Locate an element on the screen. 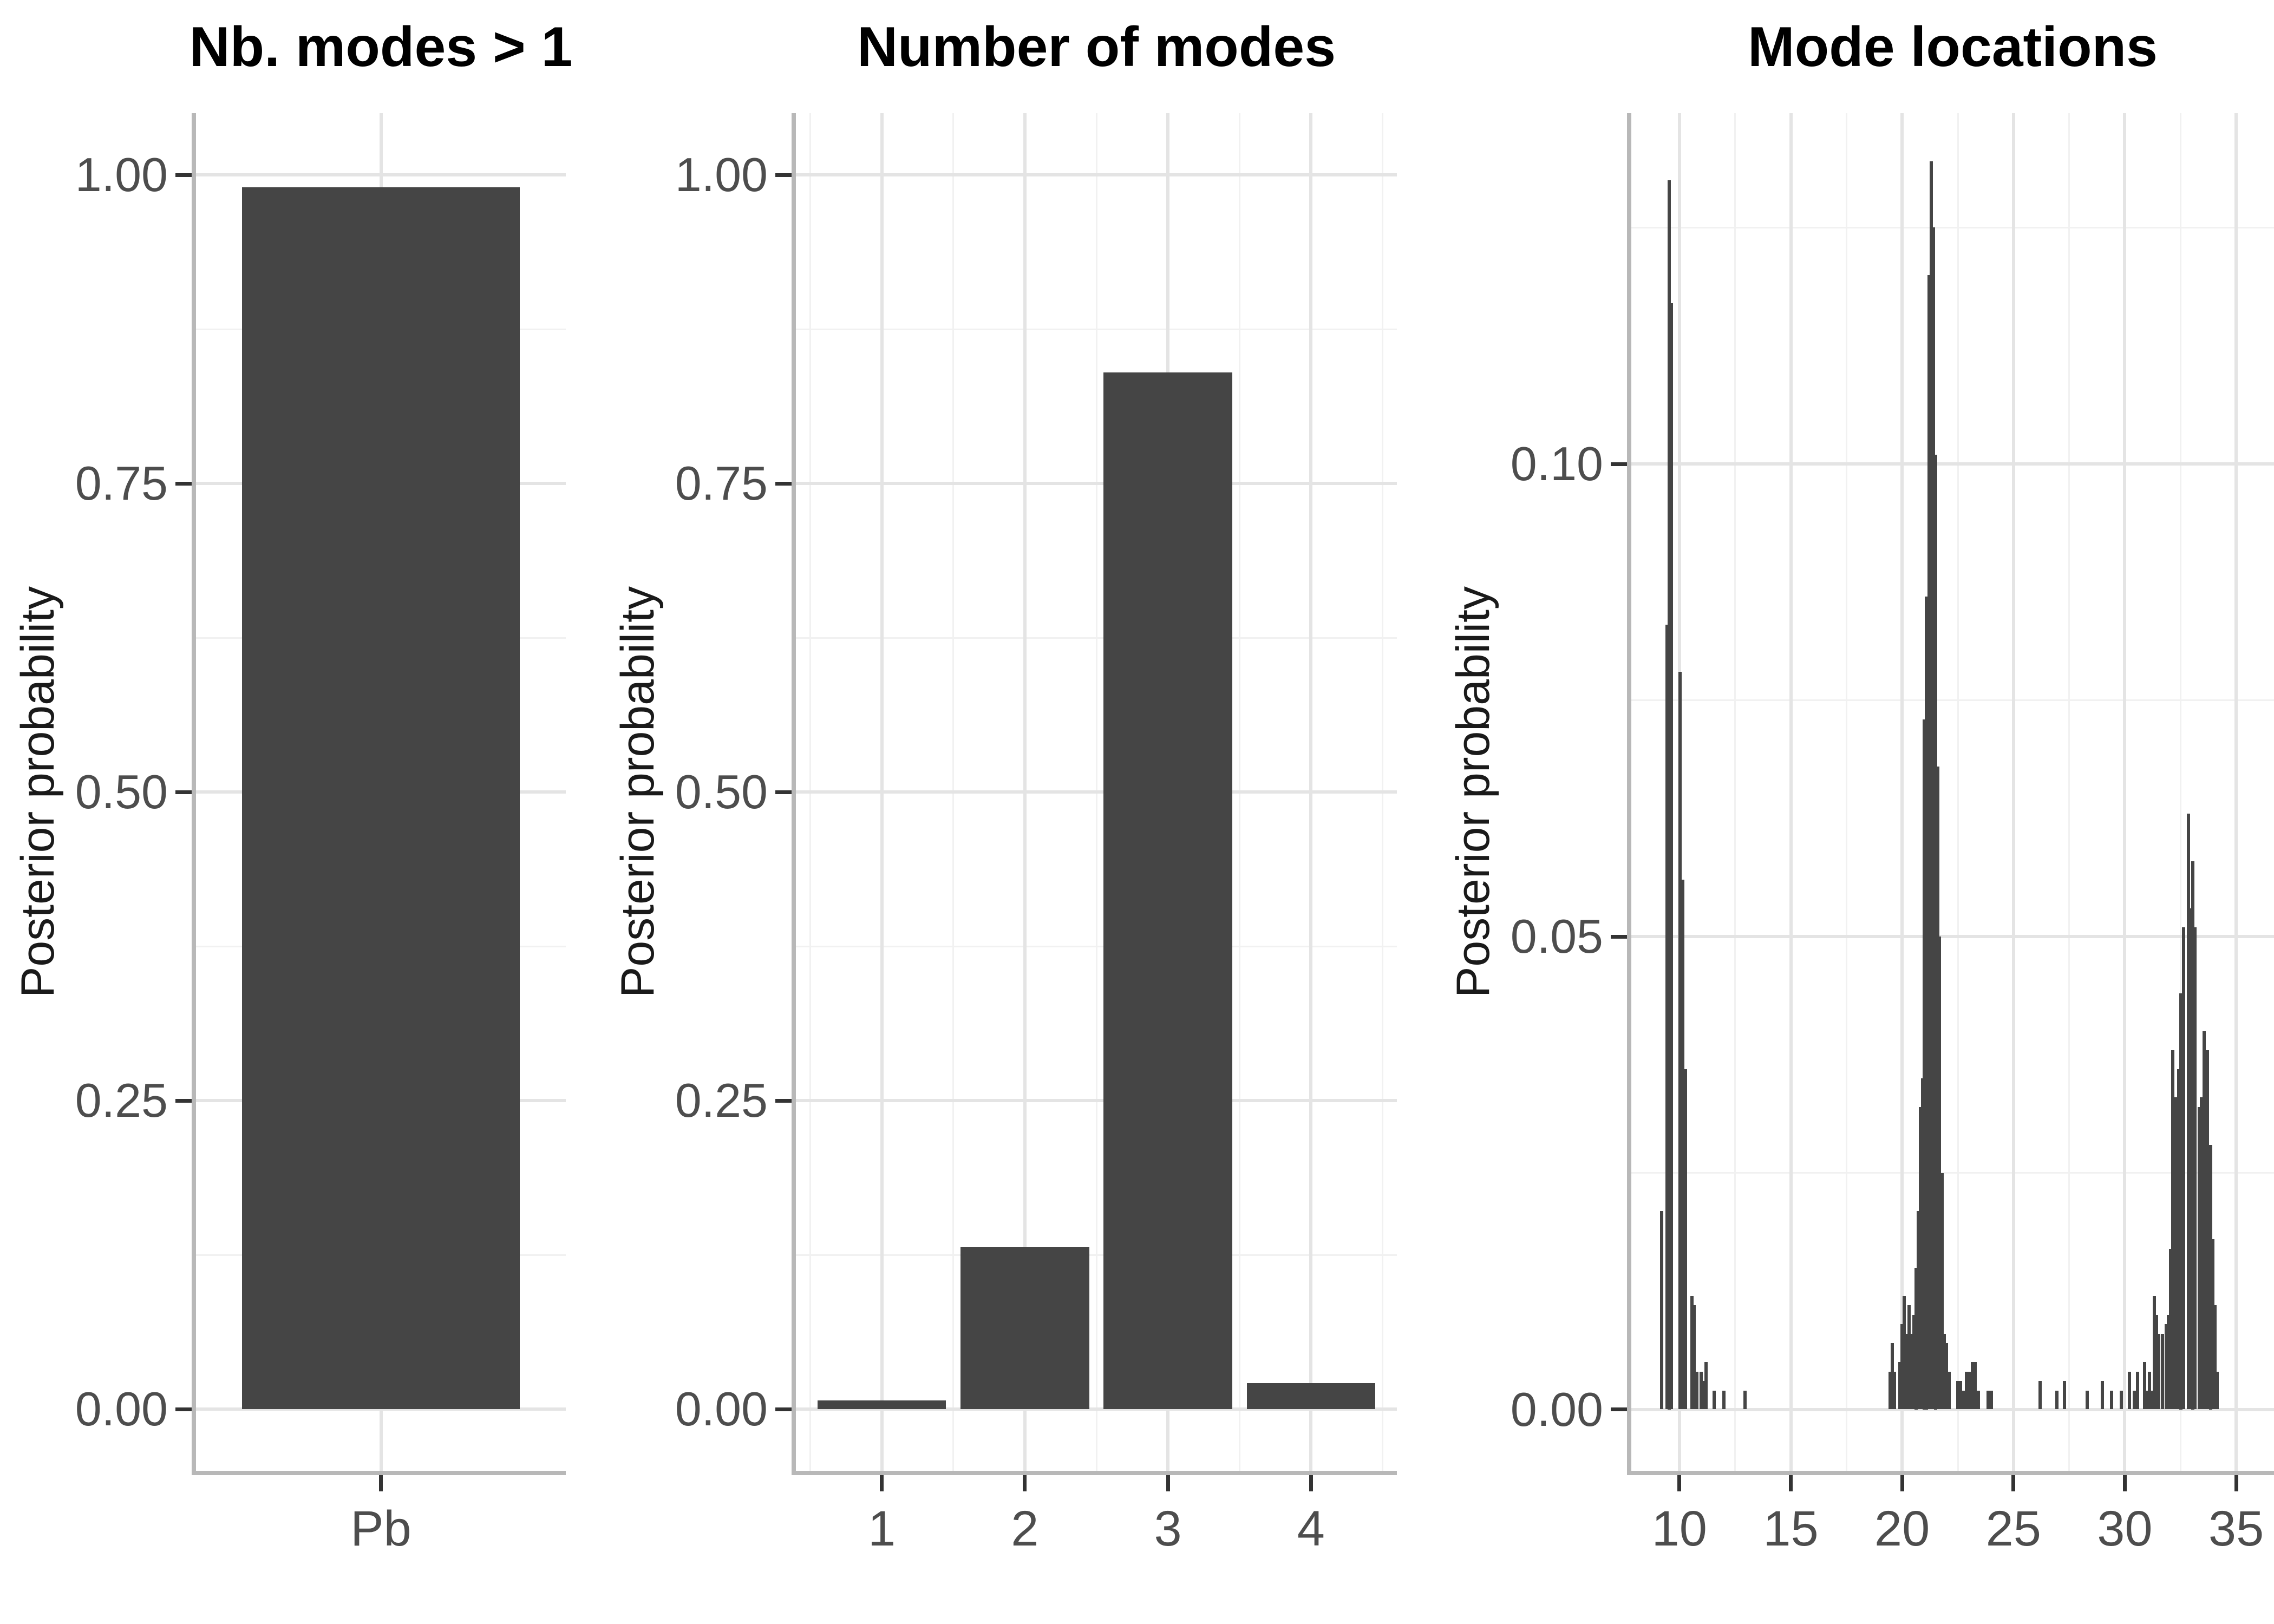  x-tick-label: 2 is located at coordinates (1025, 1528).